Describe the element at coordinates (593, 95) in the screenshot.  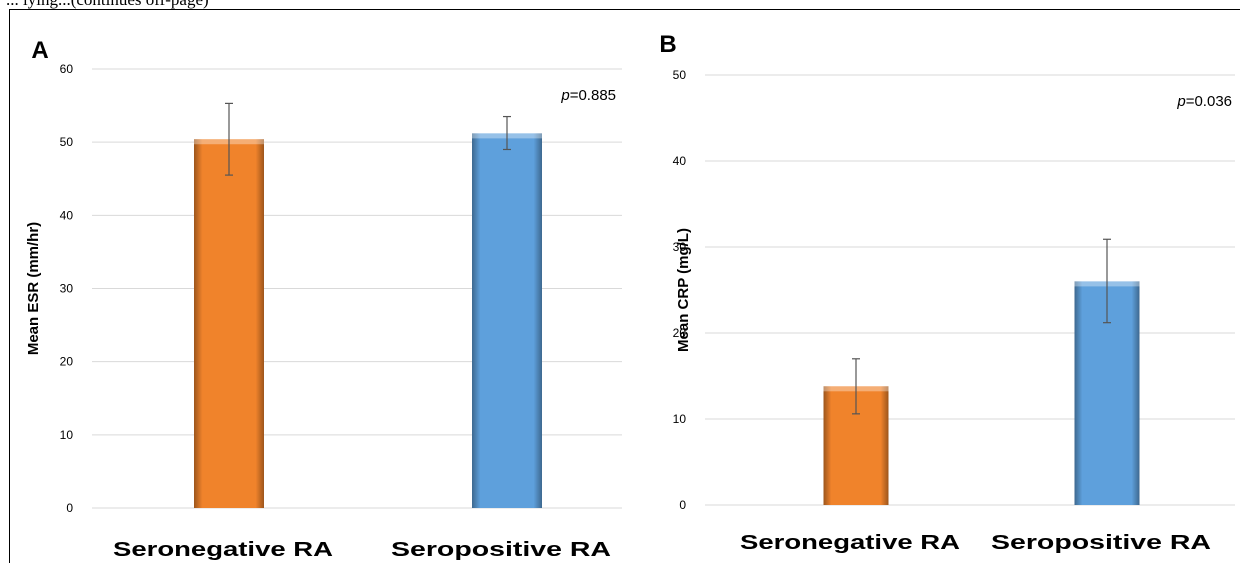
I see `p-value-number: =0.885` at that location.